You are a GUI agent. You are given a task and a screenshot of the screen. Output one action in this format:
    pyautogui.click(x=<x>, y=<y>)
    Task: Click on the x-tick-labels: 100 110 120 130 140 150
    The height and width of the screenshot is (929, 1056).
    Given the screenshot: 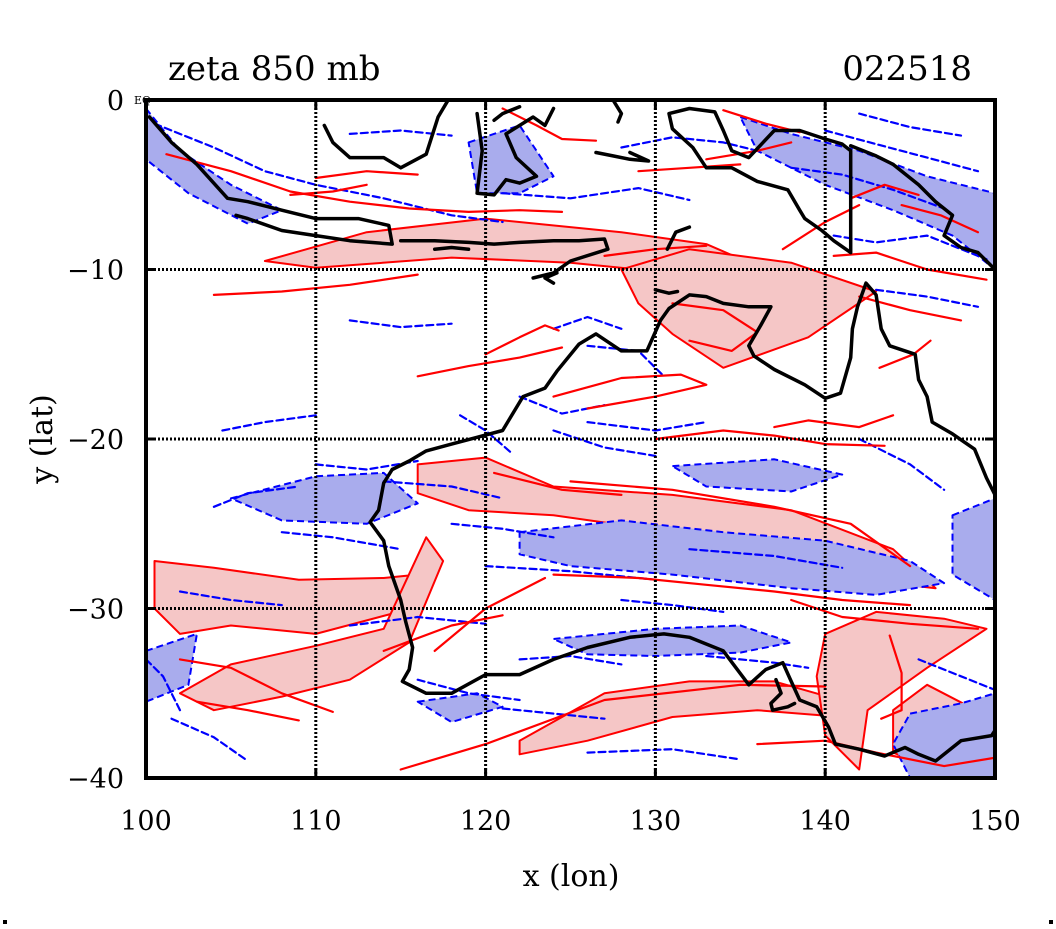 What is the action you would take?
    pyautogui.click(x=570, y=821)
    